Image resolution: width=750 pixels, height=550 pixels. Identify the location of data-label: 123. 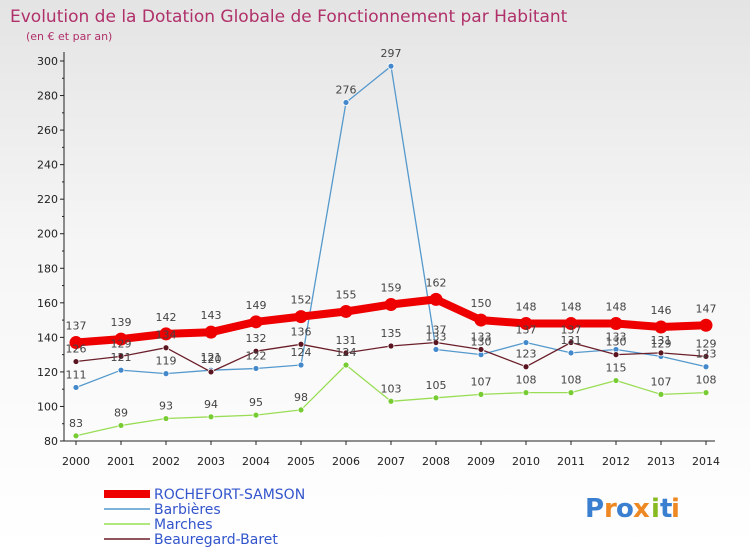
(526, 354).